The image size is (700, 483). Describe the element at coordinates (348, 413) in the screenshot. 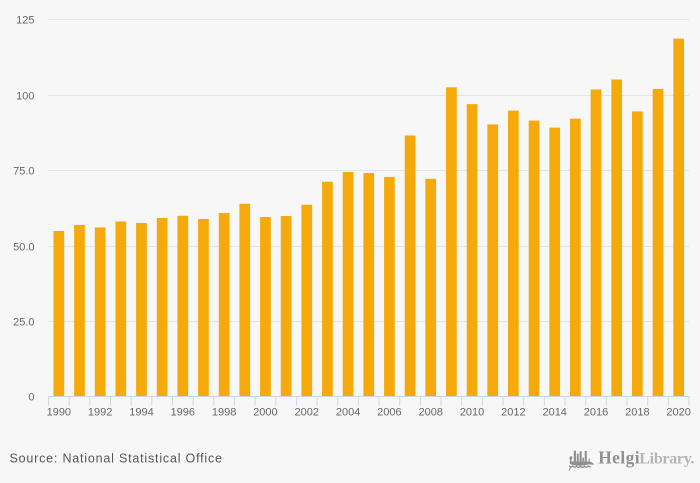

I see `svg-text: 2004` at that location.